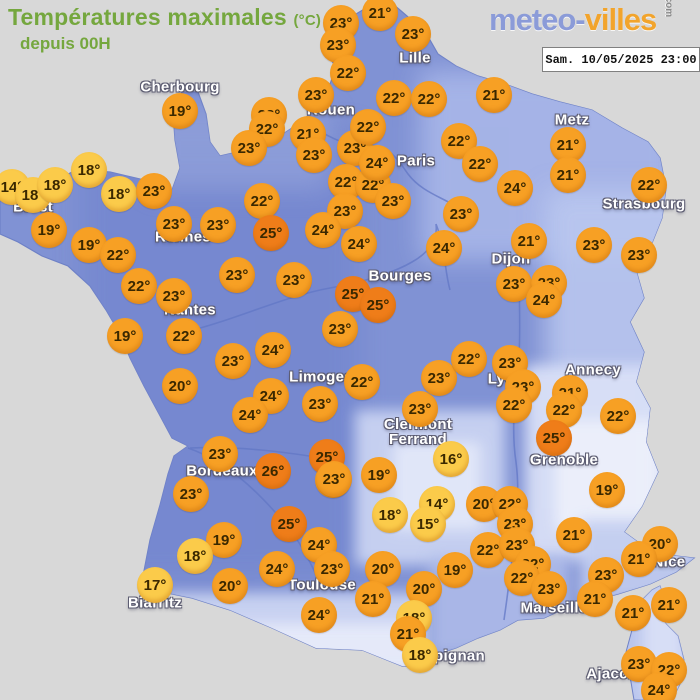  What do you see at coordinates (669, 9) in the screenshot?
I see `logo-suffix: .com` at bounding box center [669, 9].